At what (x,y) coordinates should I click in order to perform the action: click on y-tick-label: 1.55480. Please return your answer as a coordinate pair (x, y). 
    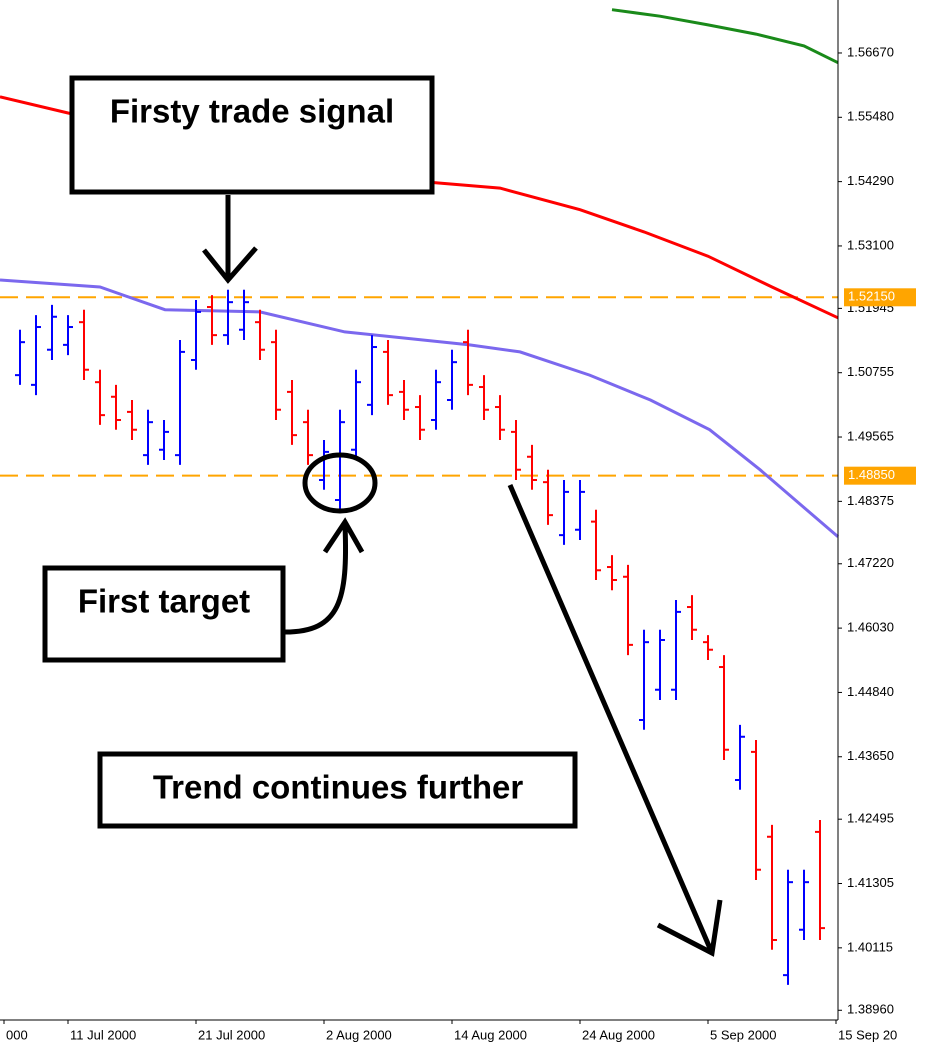
    Looking at the image, I should click on (870, 116).